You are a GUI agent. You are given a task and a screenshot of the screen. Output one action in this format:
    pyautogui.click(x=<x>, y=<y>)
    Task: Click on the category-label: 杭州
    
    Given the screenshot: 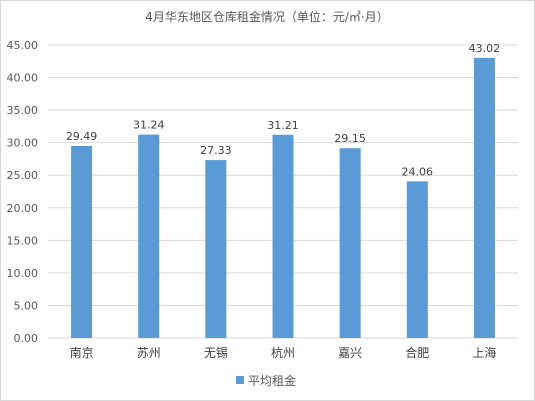 What is the action you would take?
    pyautogui.click(x=283, y=352)
    